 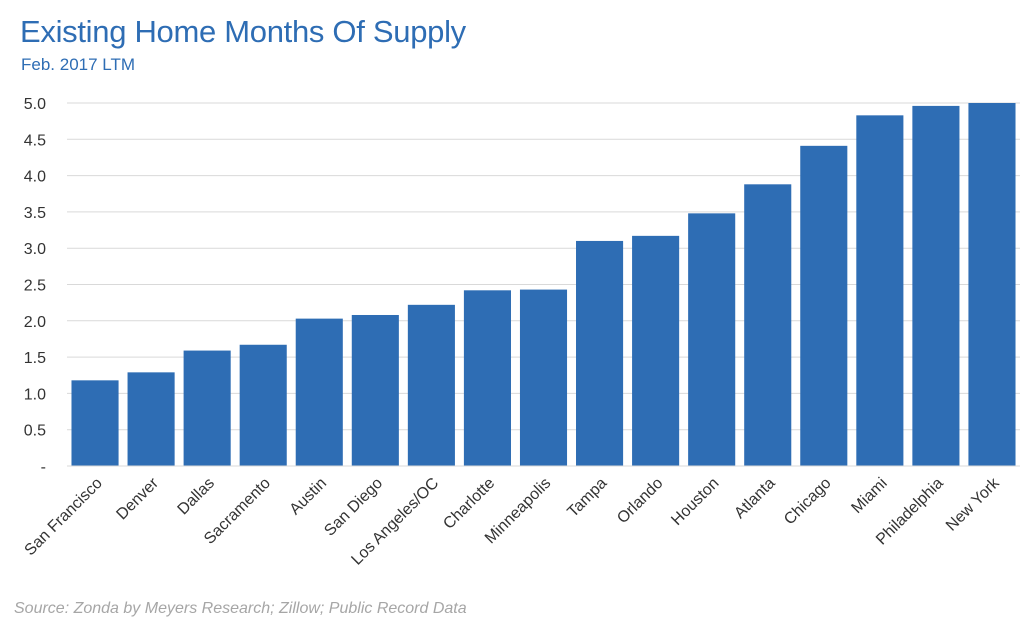 I want to click on y-tick-label: 3.0, so click(x=35, y=249).